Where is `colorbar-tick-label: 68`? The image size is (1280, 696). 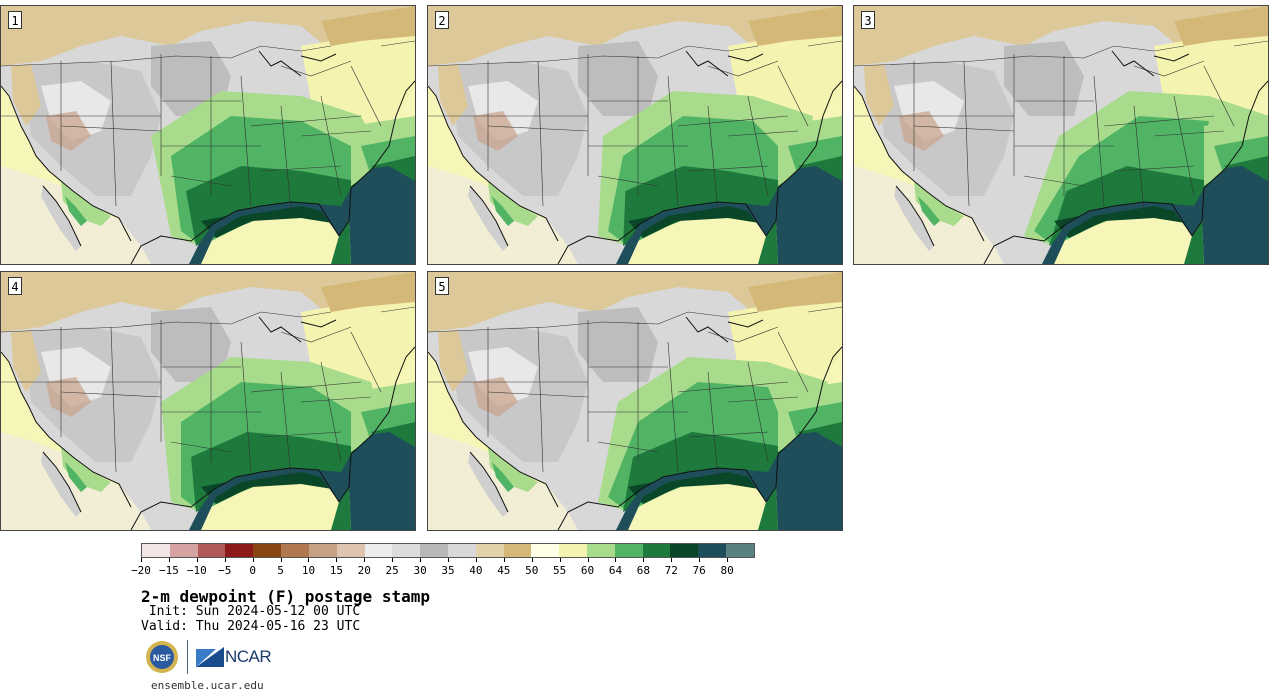 colorbar-tick-label: 68 is located at coordinates (643, 570).